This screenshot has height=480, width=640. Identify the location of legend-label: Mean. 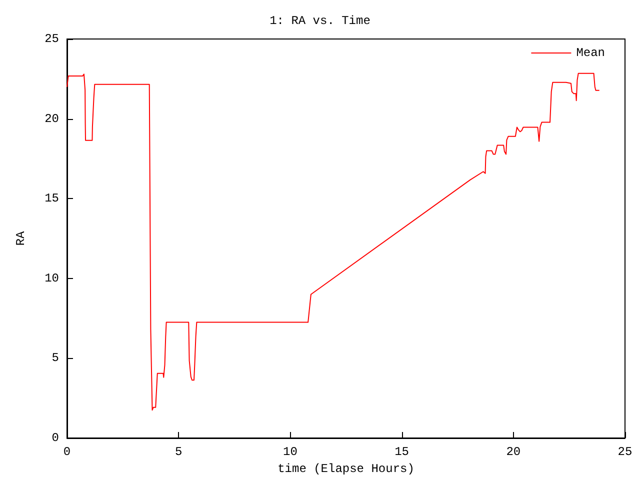
(591, 53).